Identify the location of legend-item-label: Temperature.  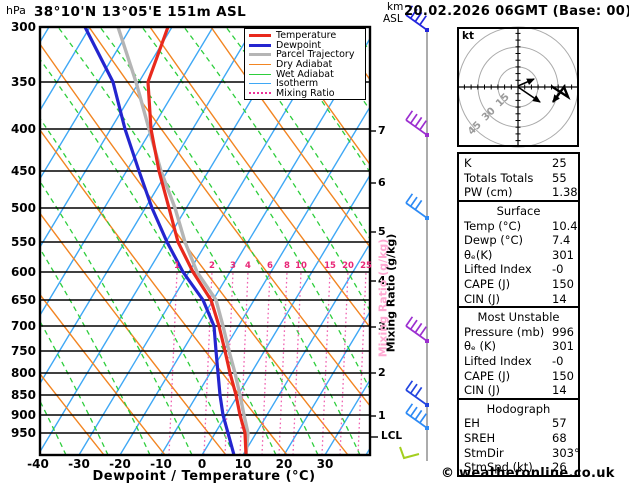
(306, 36).